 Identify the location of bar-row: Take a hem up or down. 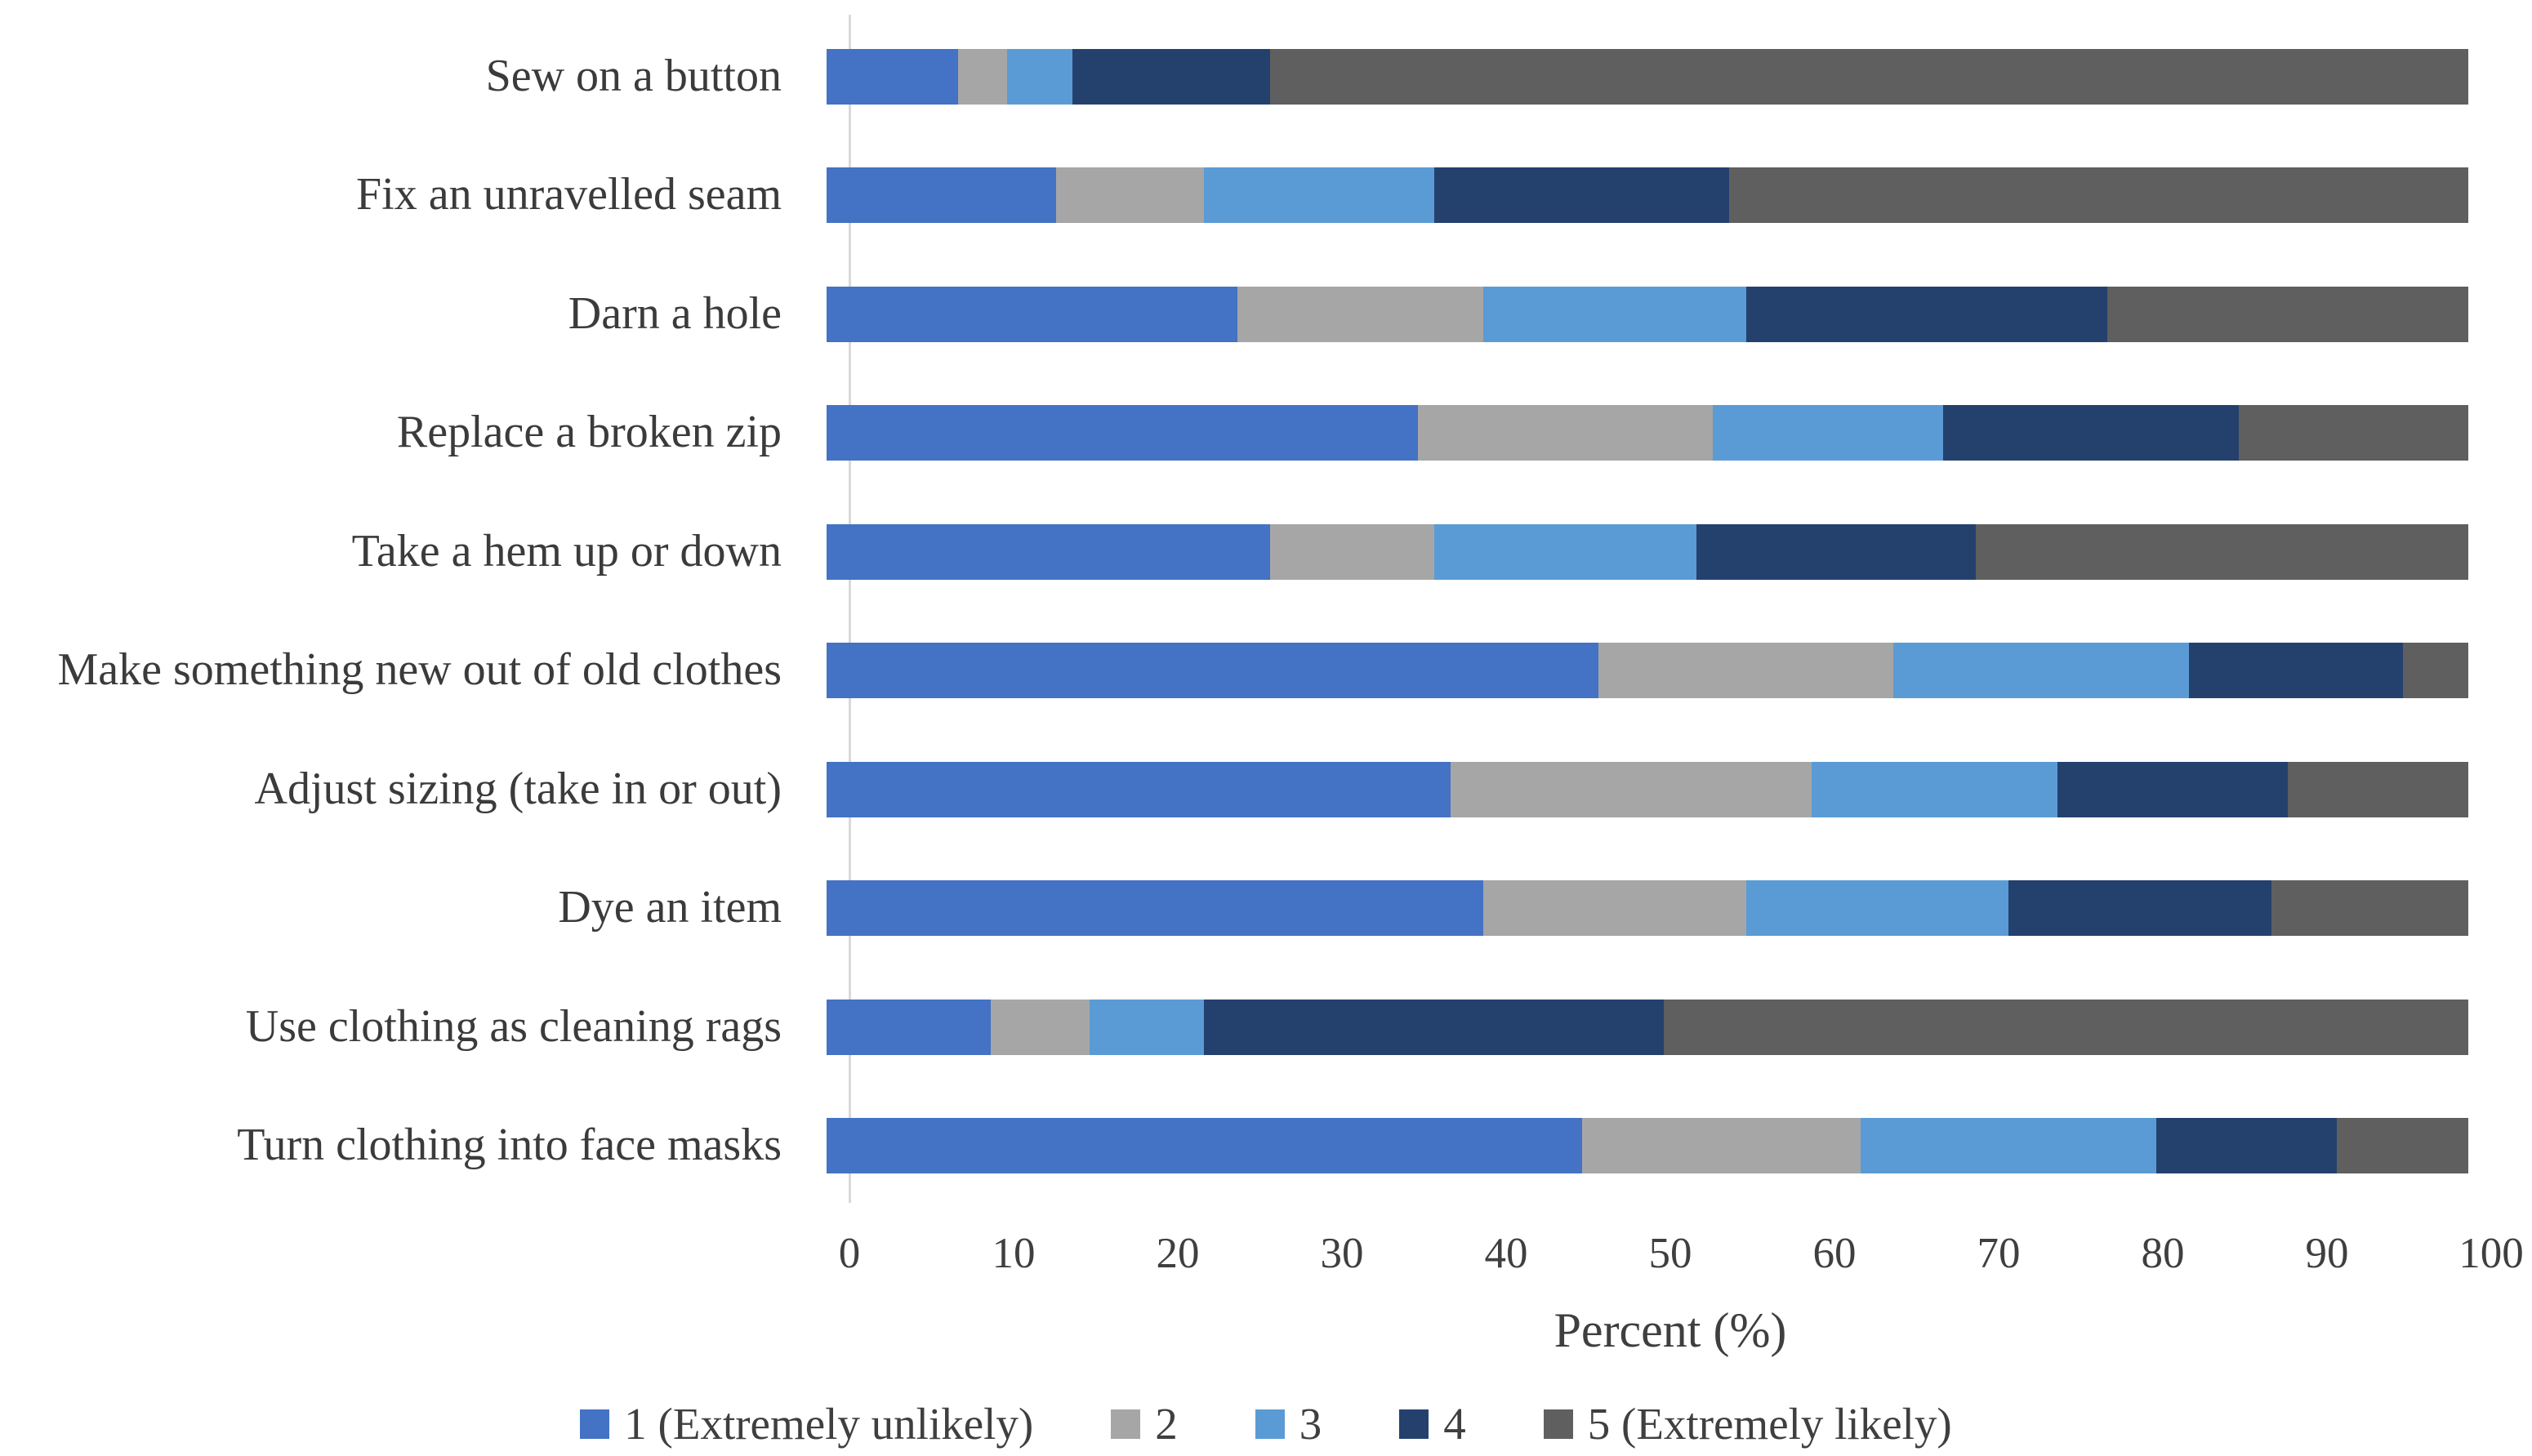
(1266, 552).